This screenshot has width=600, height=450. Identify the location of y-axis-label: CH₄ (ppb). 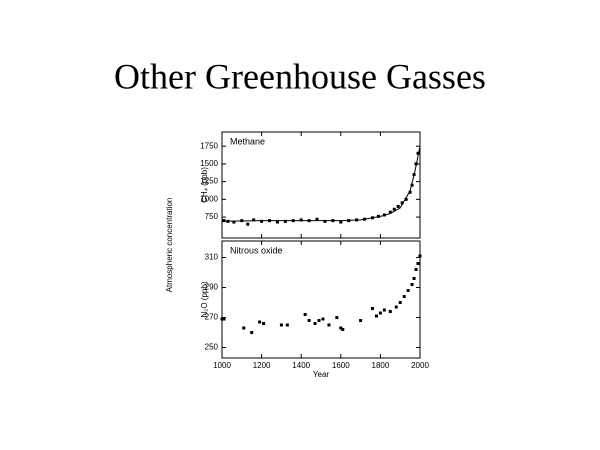
(204, 185).